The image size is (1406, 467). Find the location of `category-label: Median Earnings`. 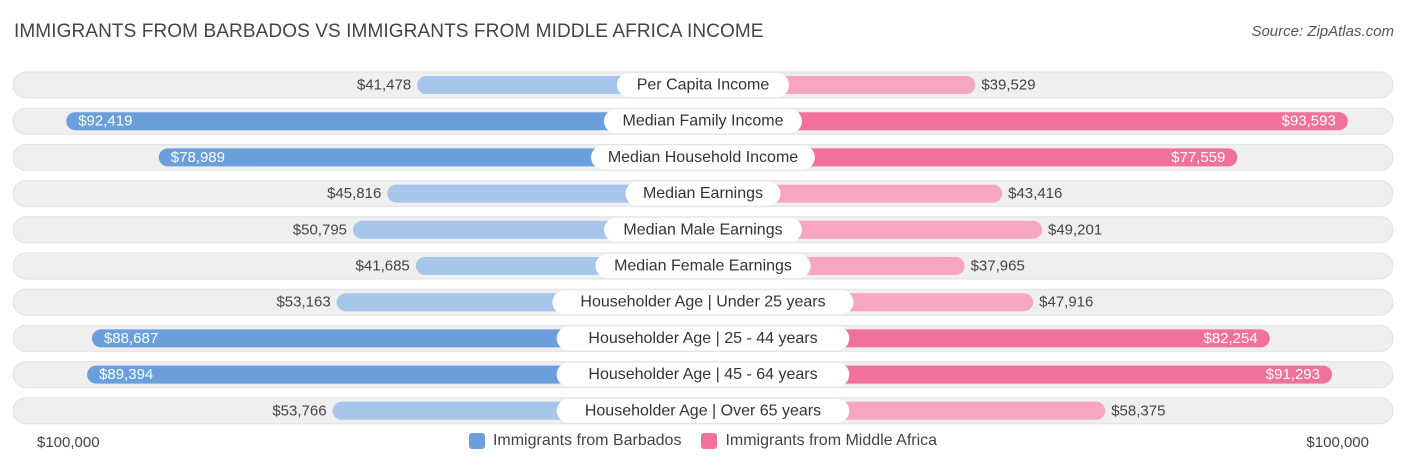

category-label: Median Earnings is located at coordinates (703, 193).